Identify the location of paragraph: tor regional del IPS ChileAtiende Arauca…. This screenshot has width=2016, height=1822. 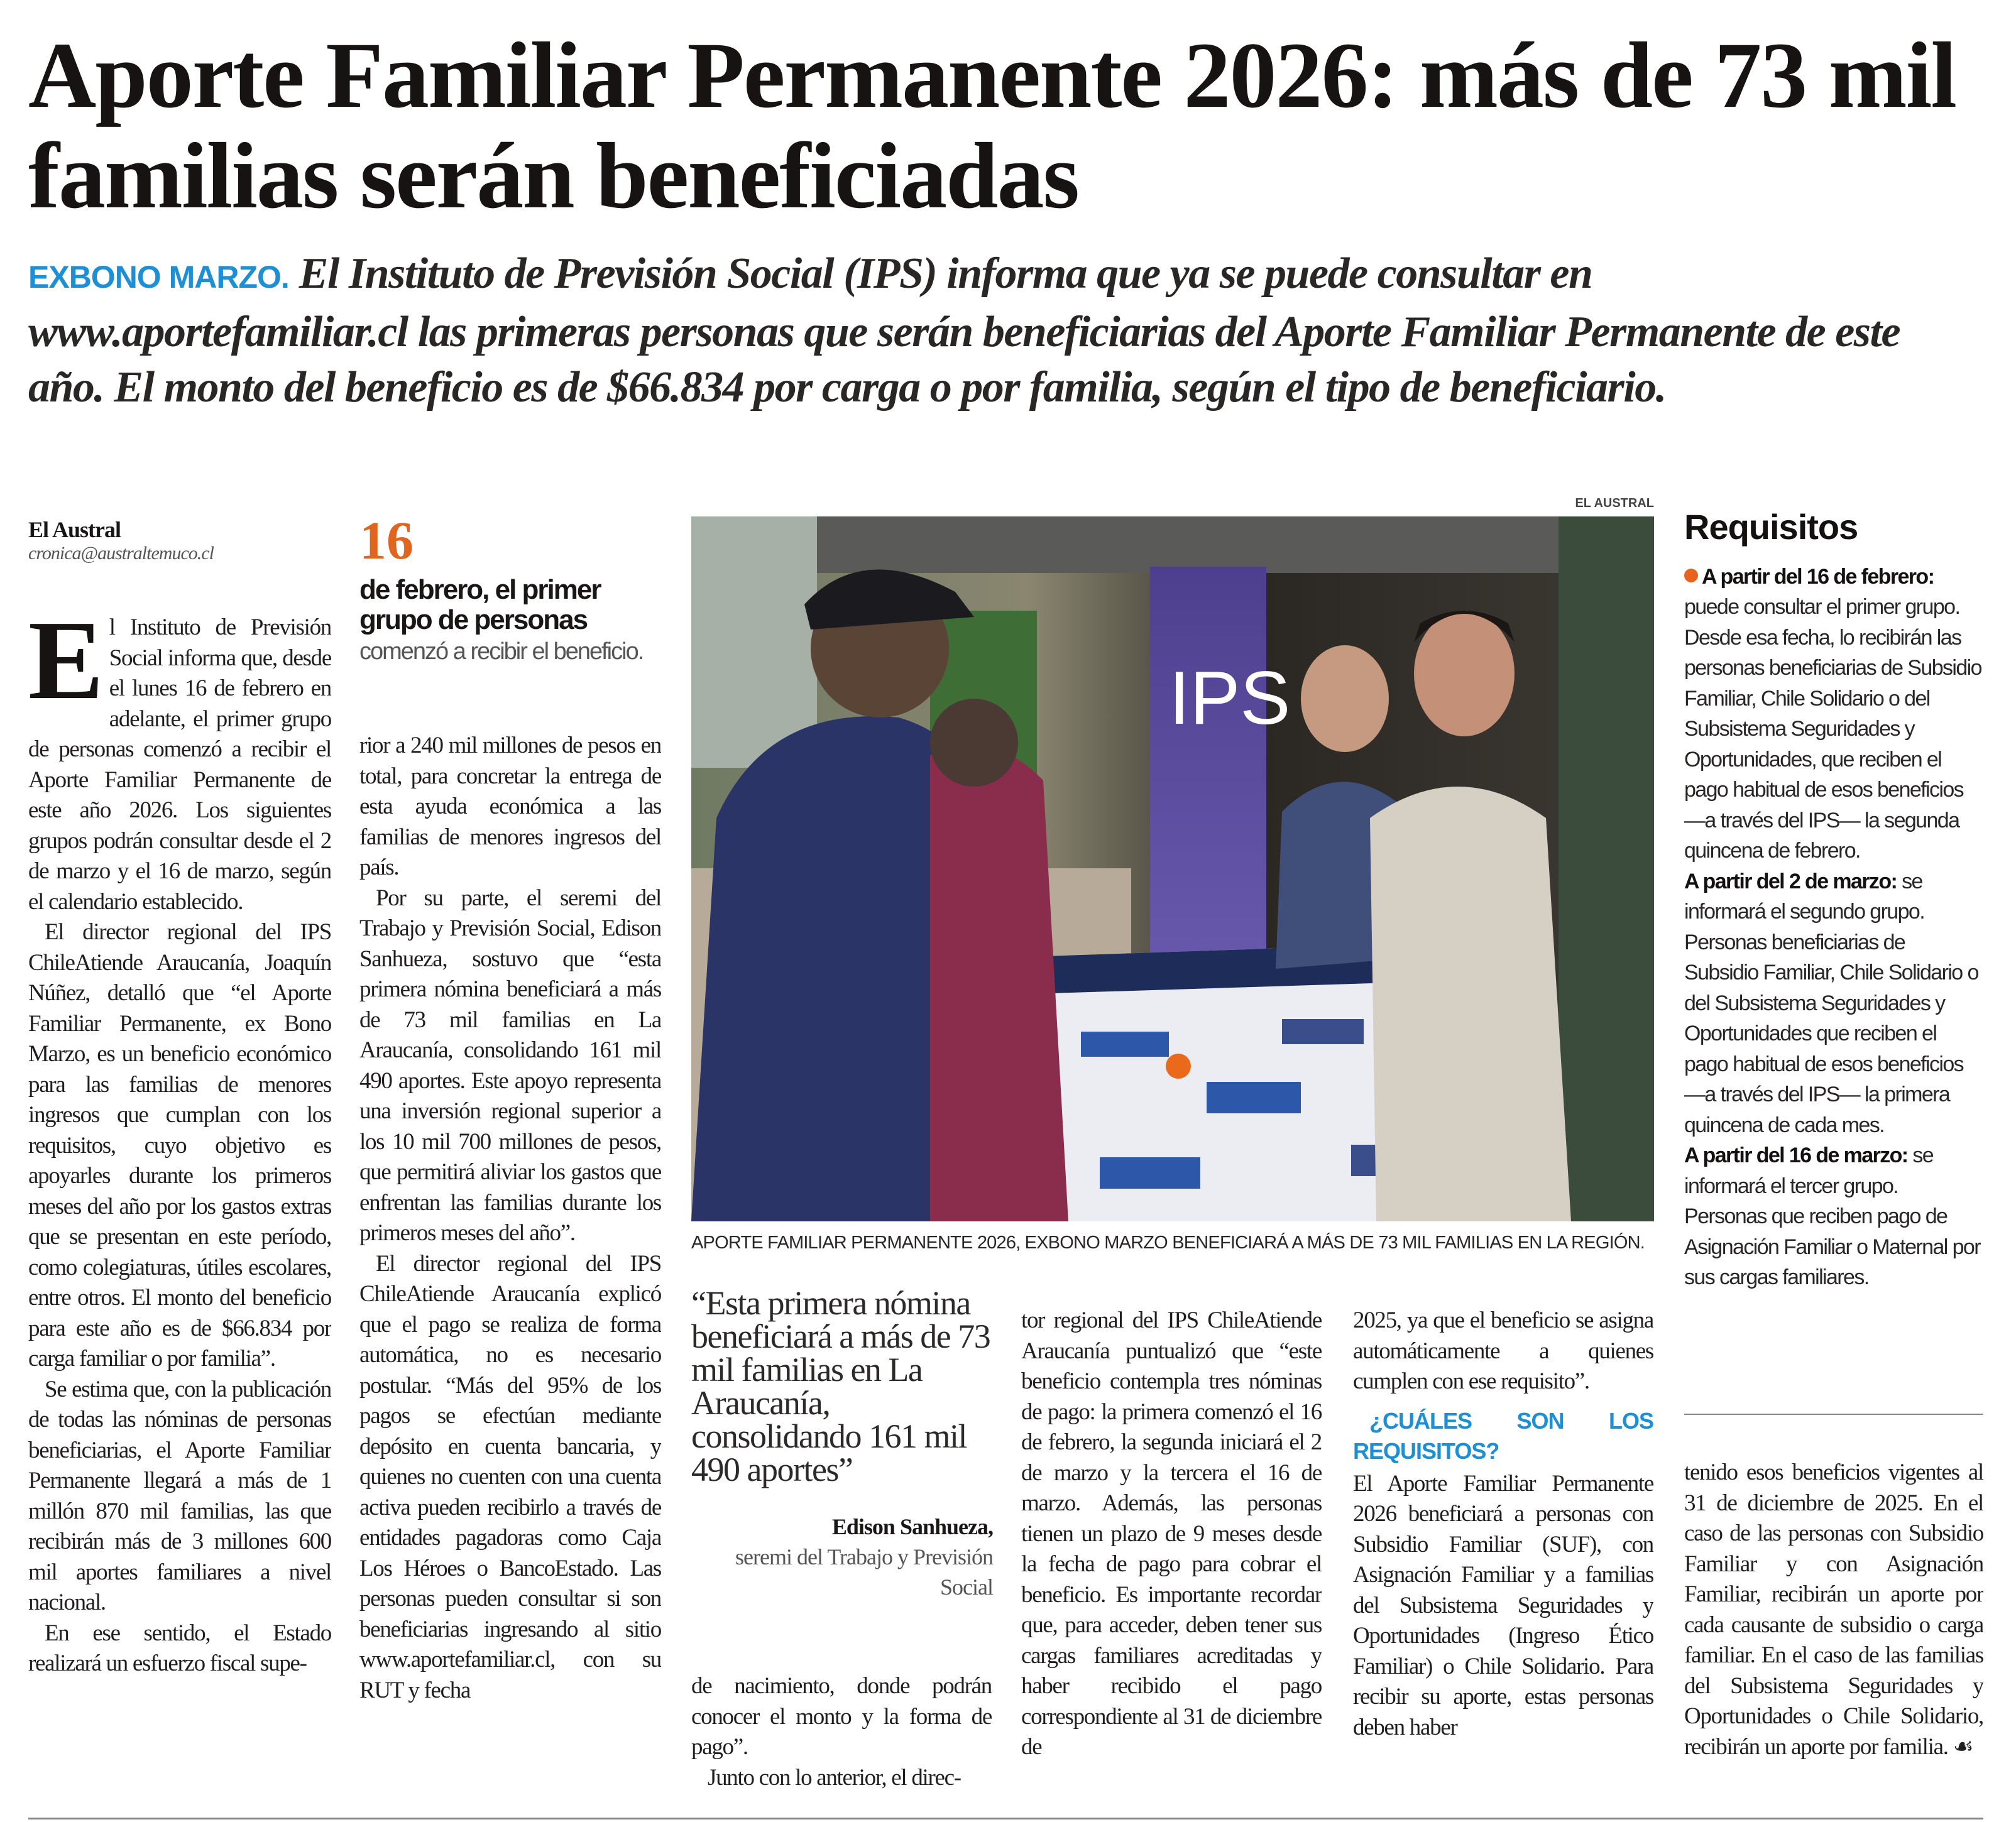
(1171, 1533).